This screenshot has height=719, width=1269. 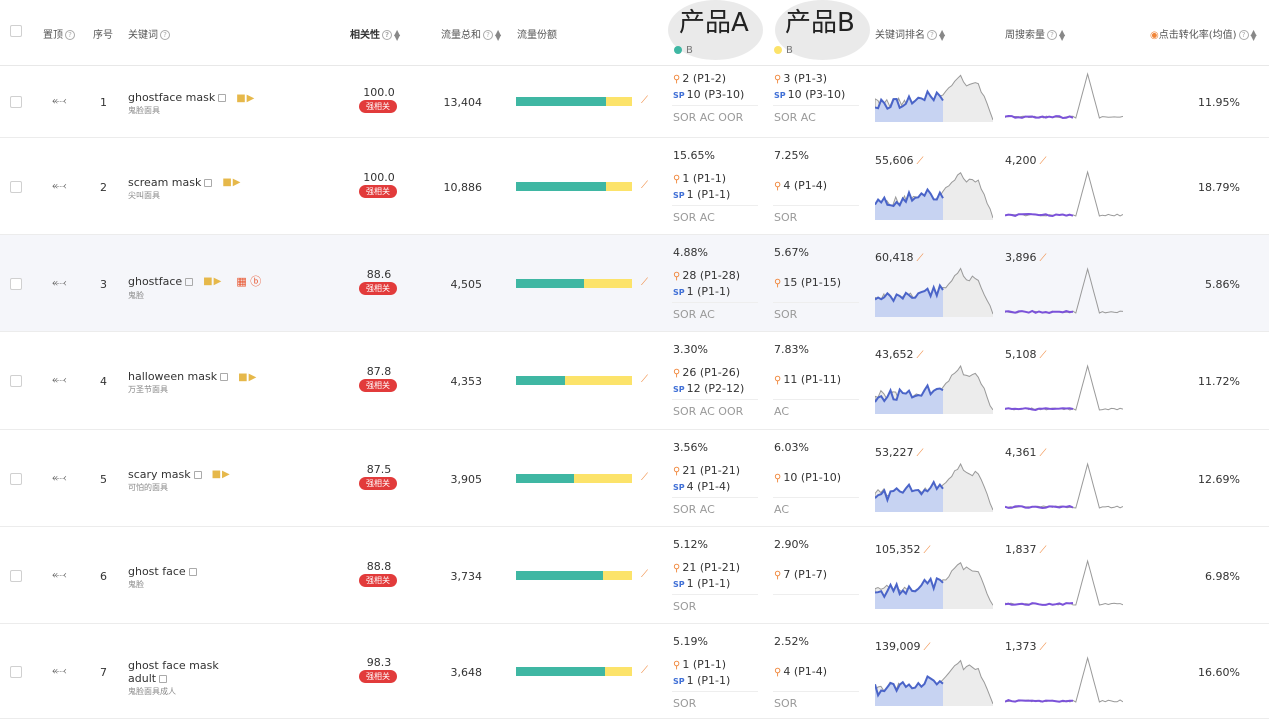 I want to click on product-a-source: SOR AC OOR, so click(x=708, y=117).